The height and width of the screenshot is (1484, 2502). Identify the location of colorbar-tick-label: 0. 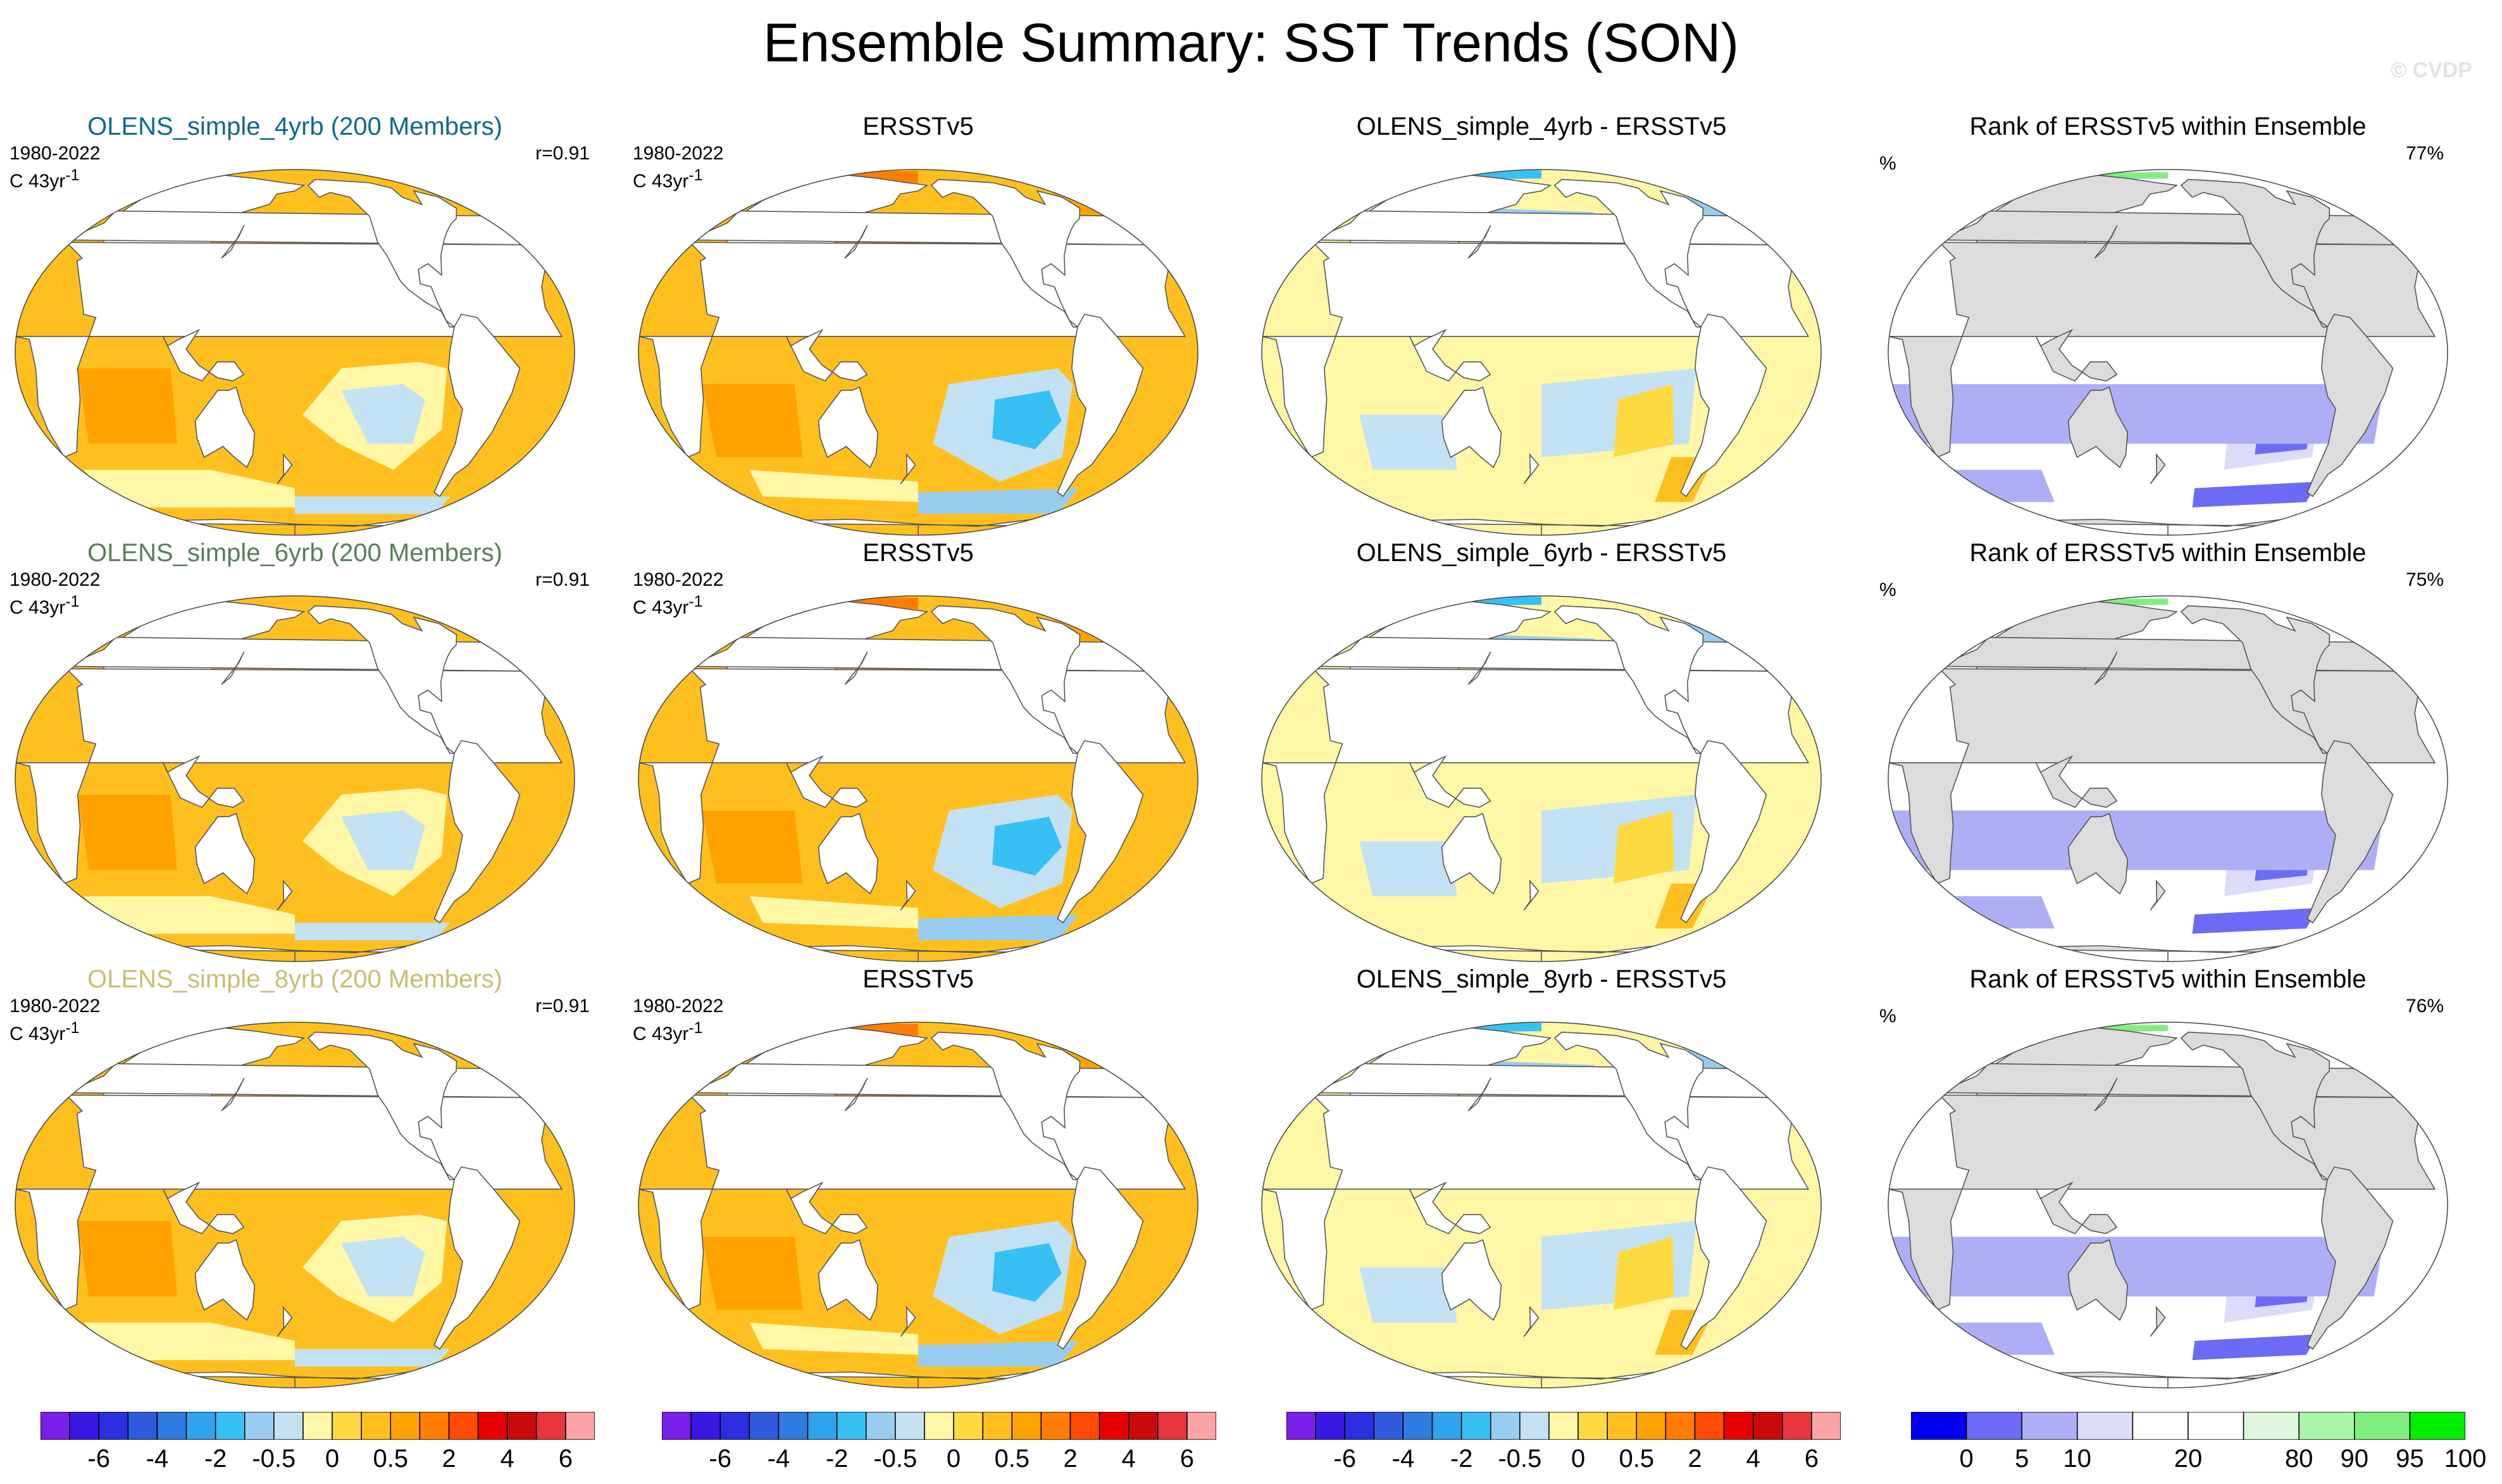
(332, 1459).